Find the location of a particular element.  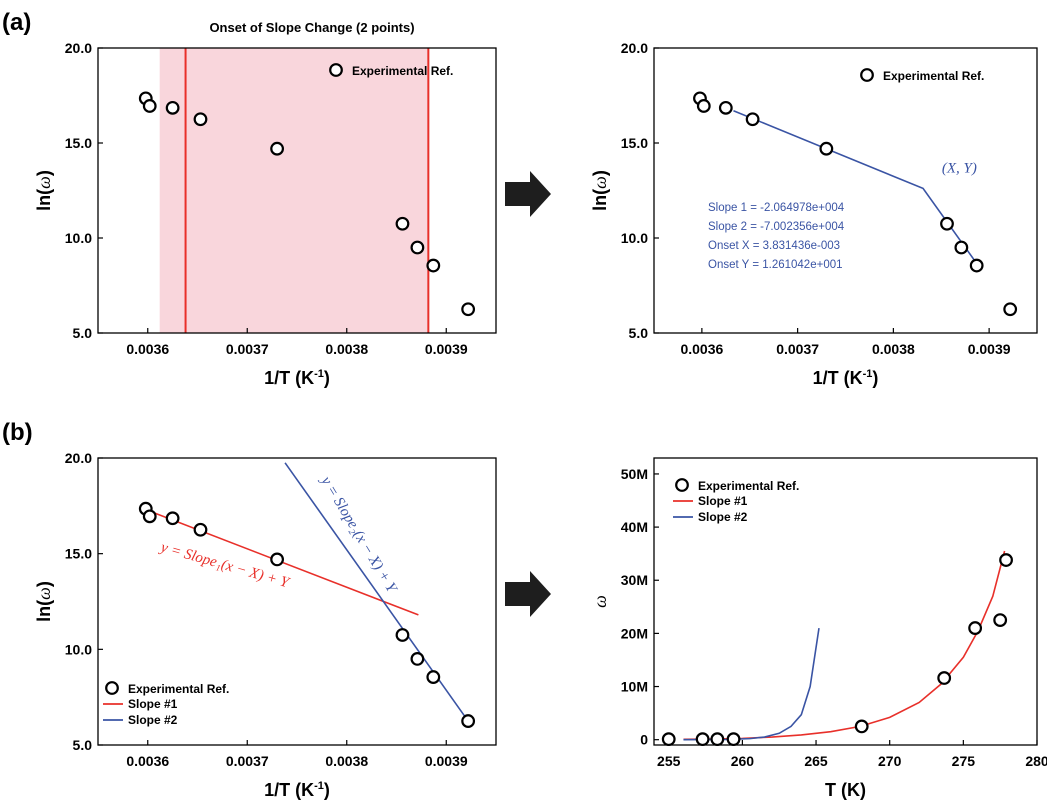

x-axis-title: T (K) is located at coordinates (845, 790).